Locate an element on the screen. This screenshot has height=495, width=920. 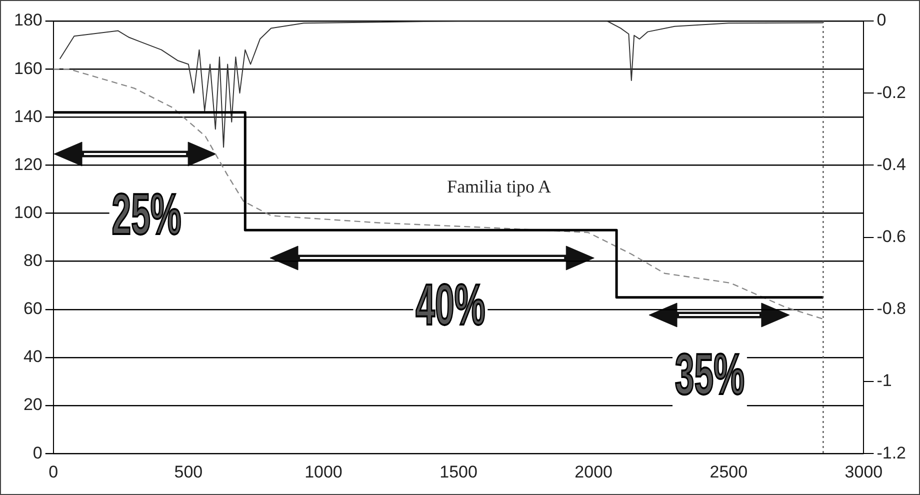
y2-tick-label: 0 is located at coordinates (881, 20).